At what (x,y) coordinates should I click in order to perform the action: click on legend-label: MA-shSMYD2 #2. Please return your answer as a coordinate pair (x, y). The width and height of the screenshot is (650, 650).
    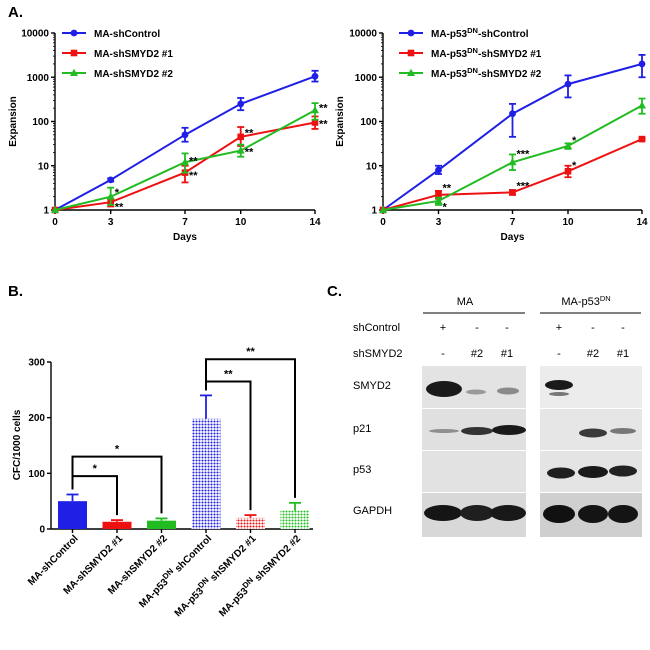
    Looking at the image, I should click on (133, 74).